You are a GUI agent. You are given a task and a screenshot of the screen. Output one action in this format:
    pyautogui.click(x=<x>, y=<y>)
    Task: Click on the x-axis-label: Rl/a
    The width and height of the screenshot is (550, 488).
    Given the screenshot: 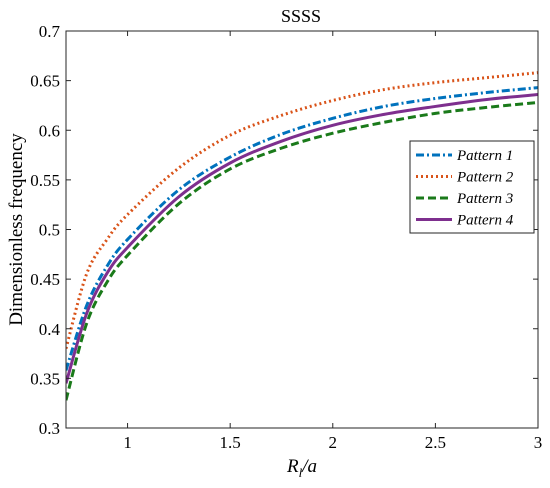 What is the action you would take?
    pyautogui.click(x=301, y=468)
    